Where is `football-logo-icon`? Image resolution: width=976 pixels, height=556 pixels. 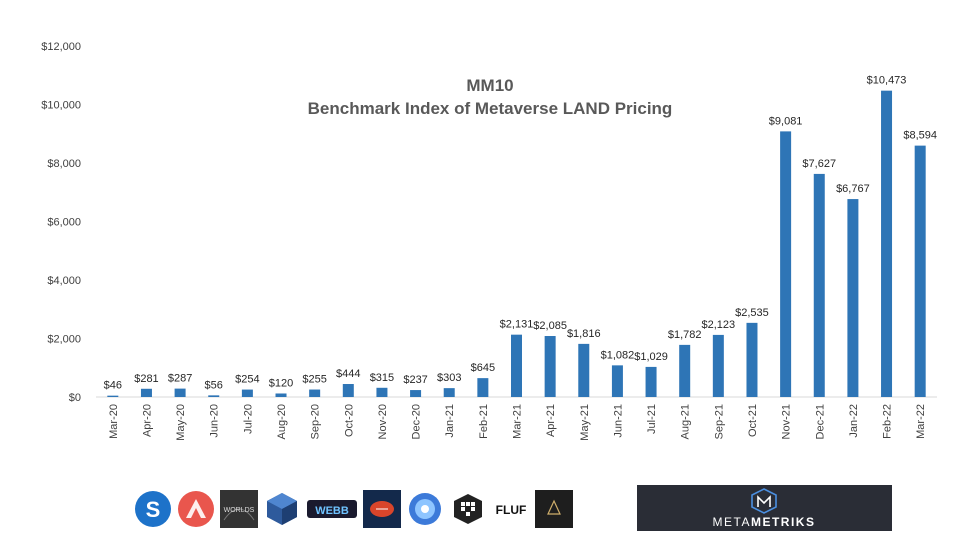 football-logo-icon is located at coordinates (382, 509).